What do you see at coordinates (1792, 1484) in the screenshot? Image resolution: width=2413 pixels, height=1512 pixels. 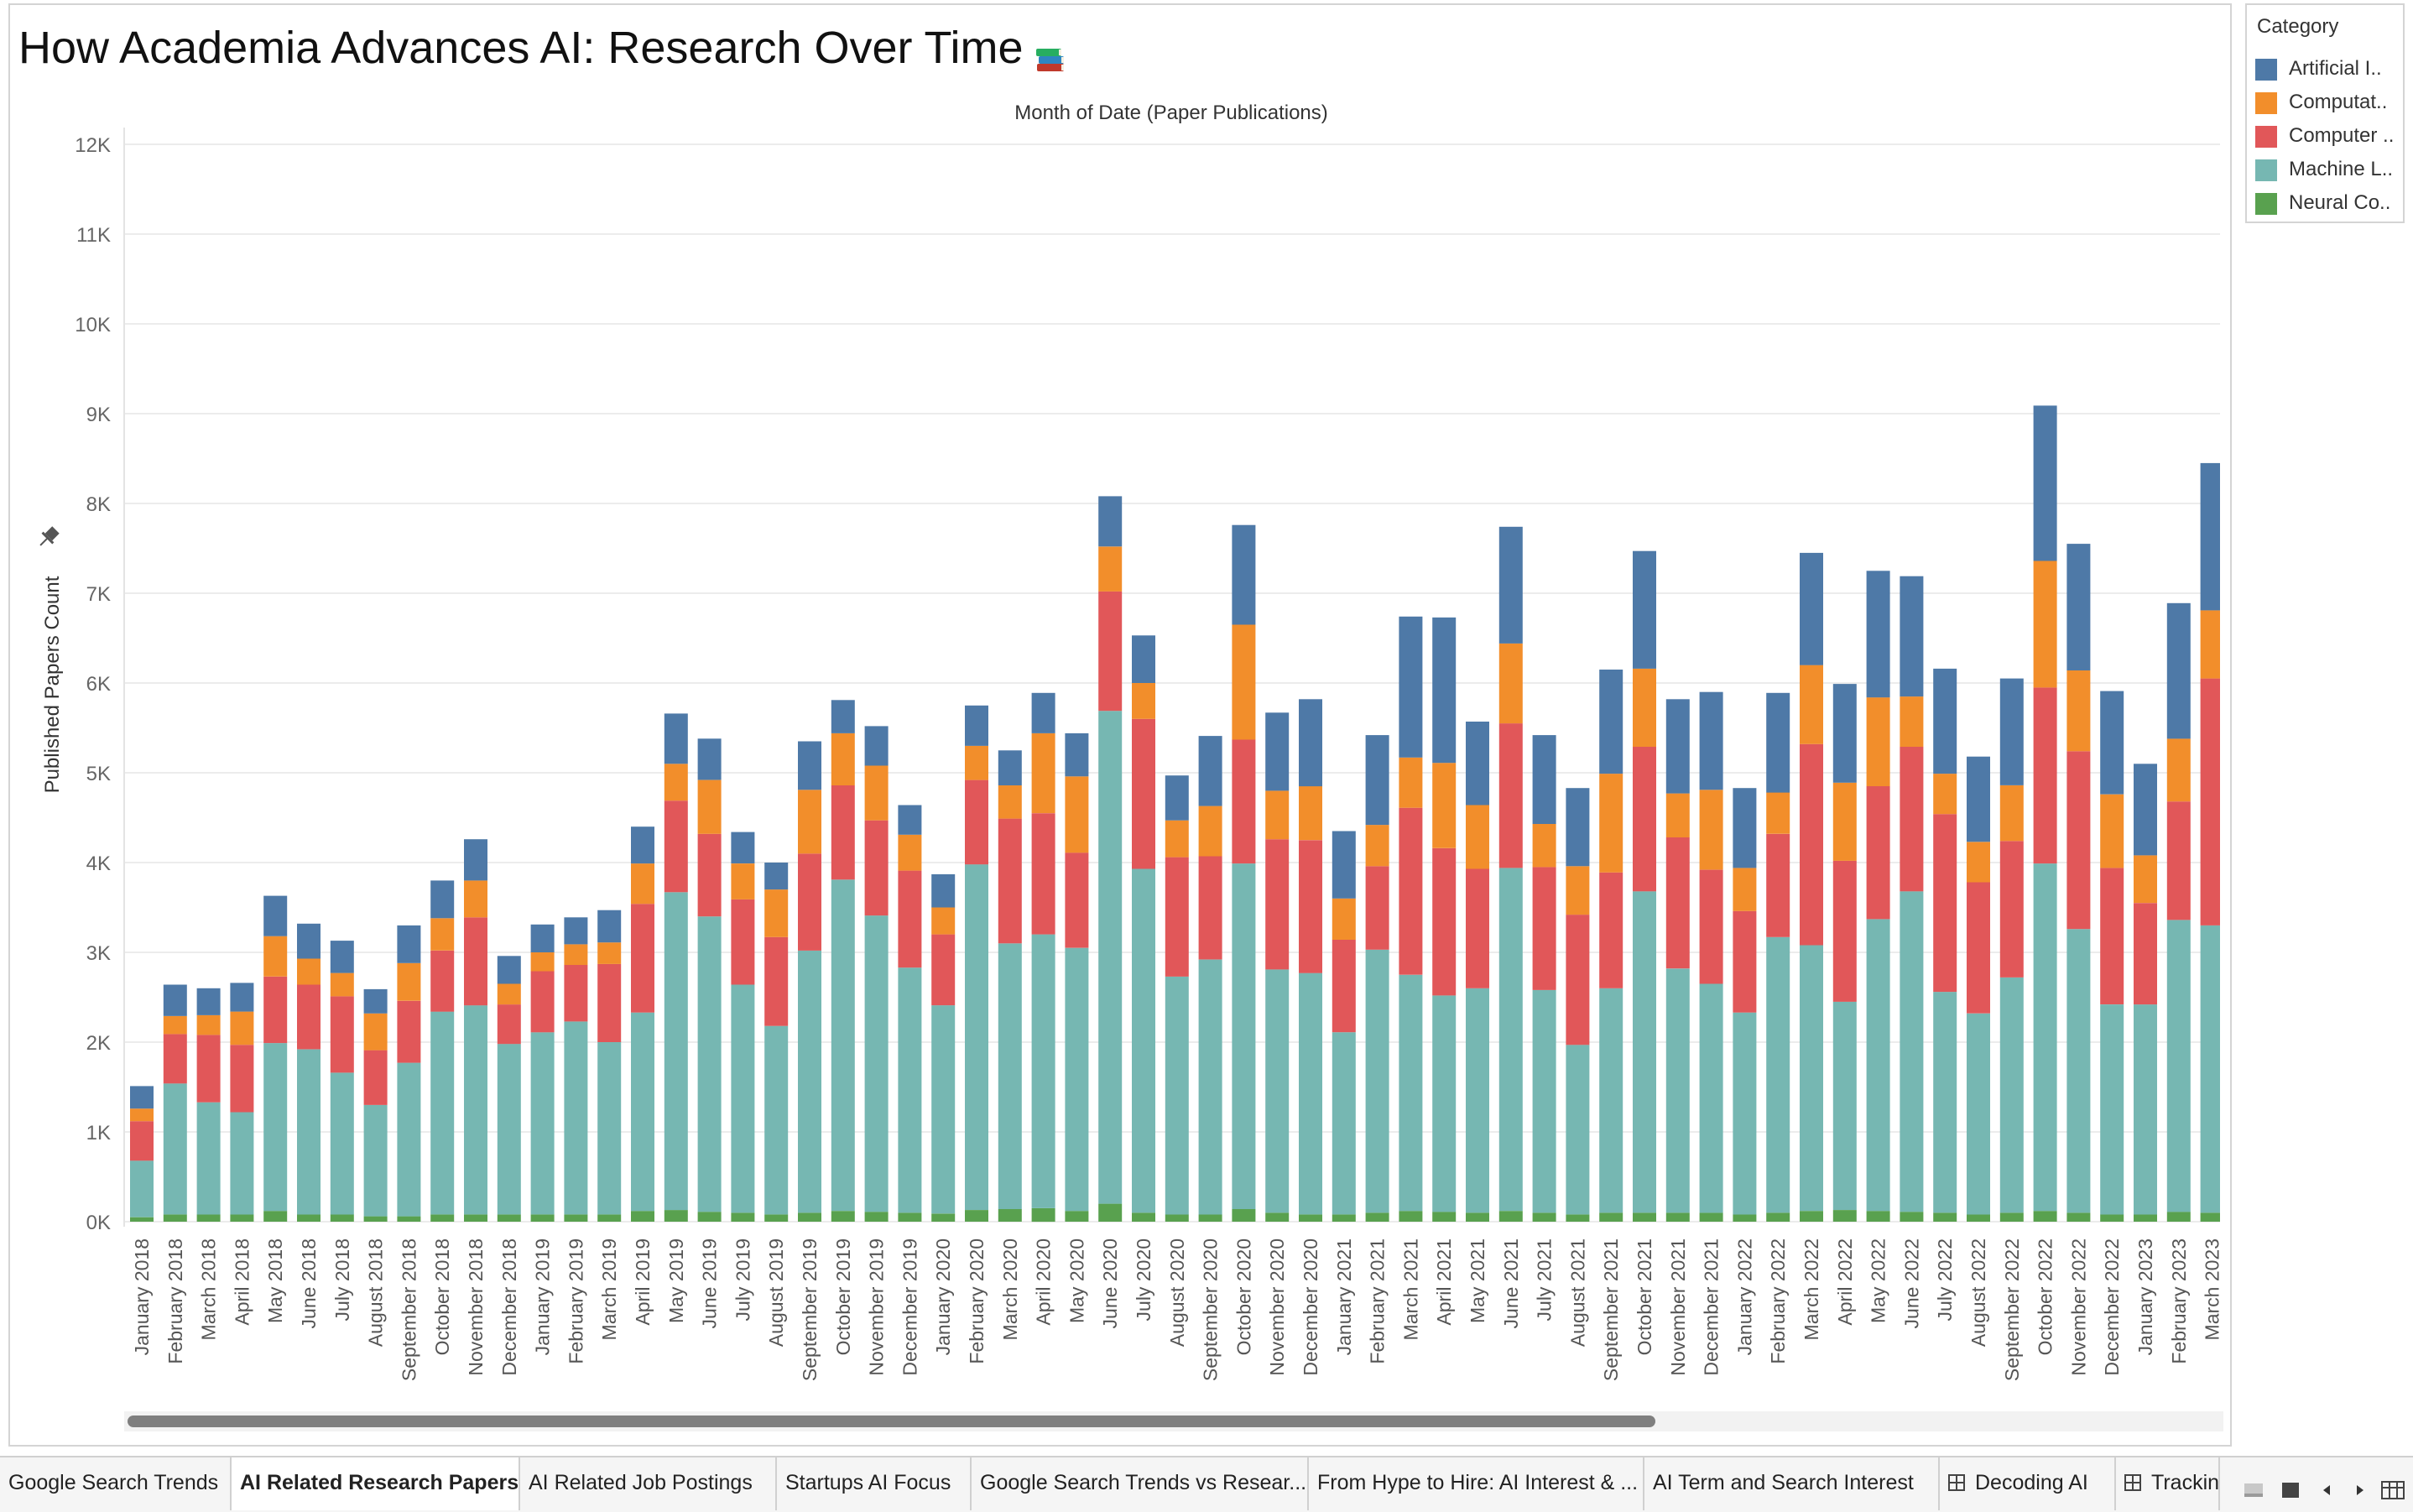 I see `sheet-tab: AI Term and Search Interest` at bounding box center [1792, 1484].